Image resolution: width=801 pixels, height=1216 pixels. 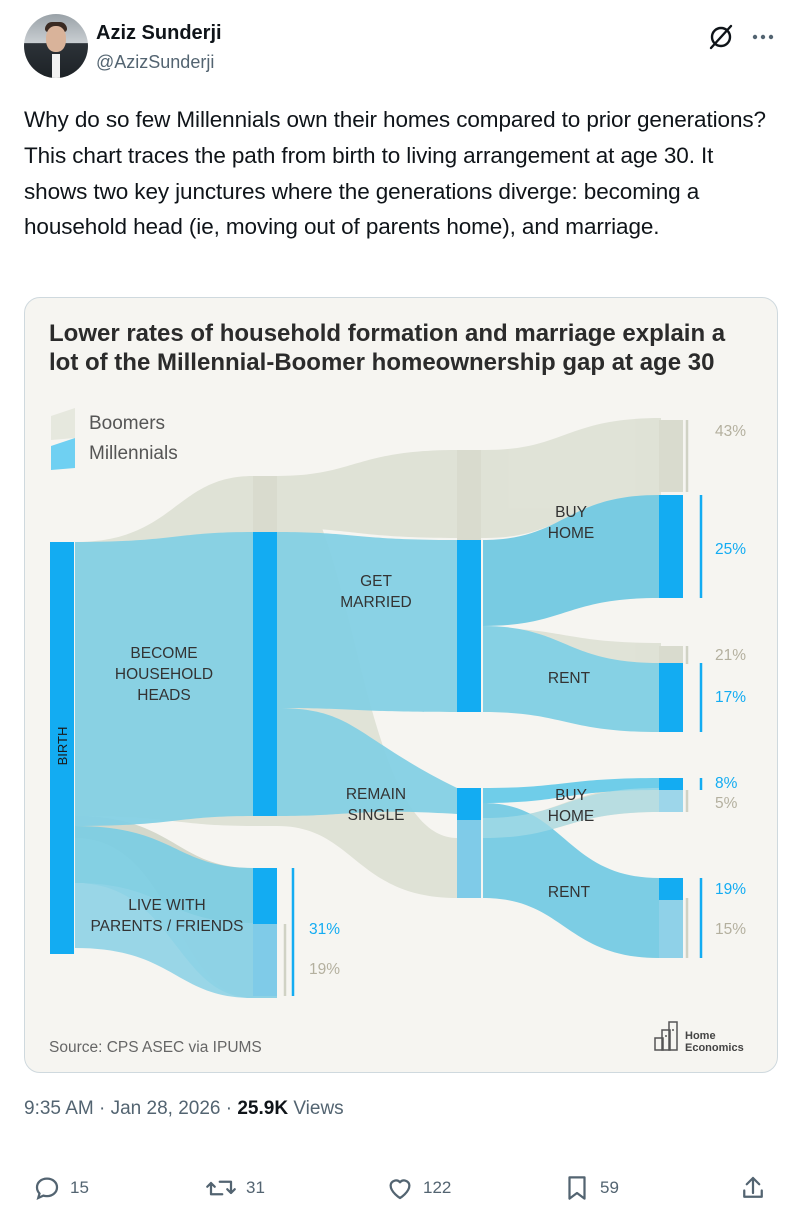 What do you see at coordinates (324, 969) in the screenshot?
I see `pct-parents-boomers: 19%` at bounding box center [324, 969].